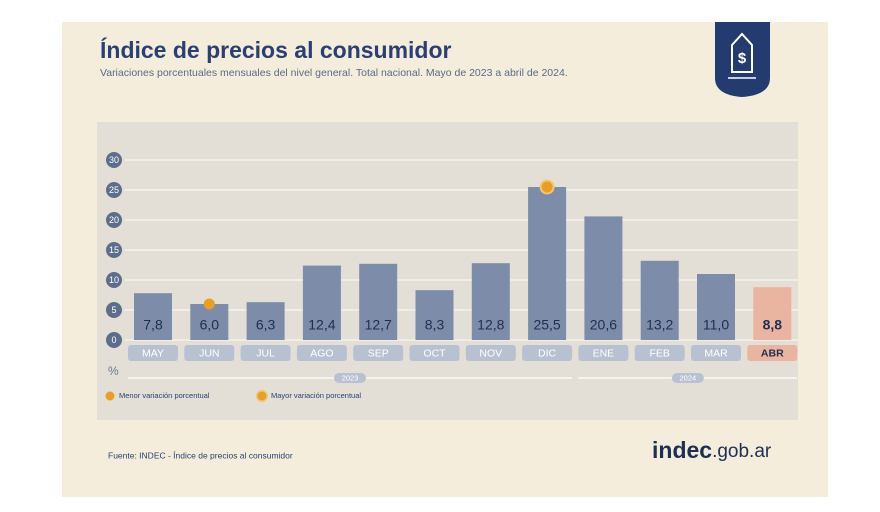 The height and width of the screenshot is (512, 880). I want to click on x-tick-label: JUL, so click(265, 353).